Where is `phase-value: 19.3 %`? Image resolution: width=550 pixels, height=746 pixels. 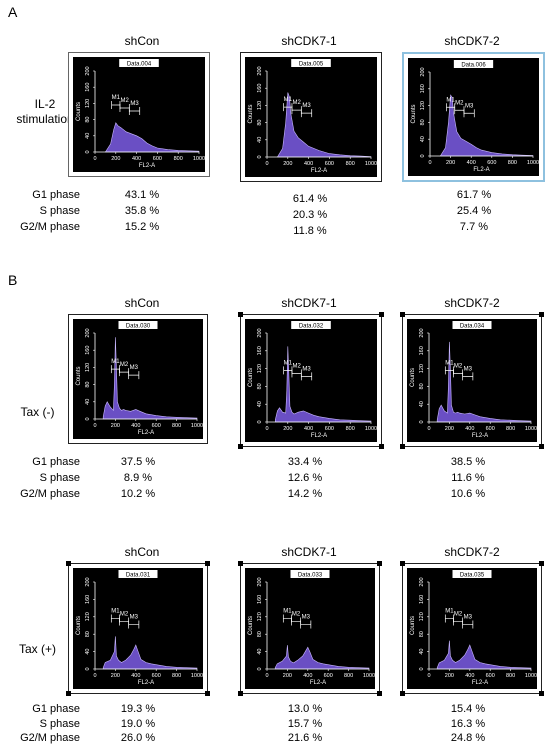 phase-value: 19.3 % is located at coordinates (138, 709).